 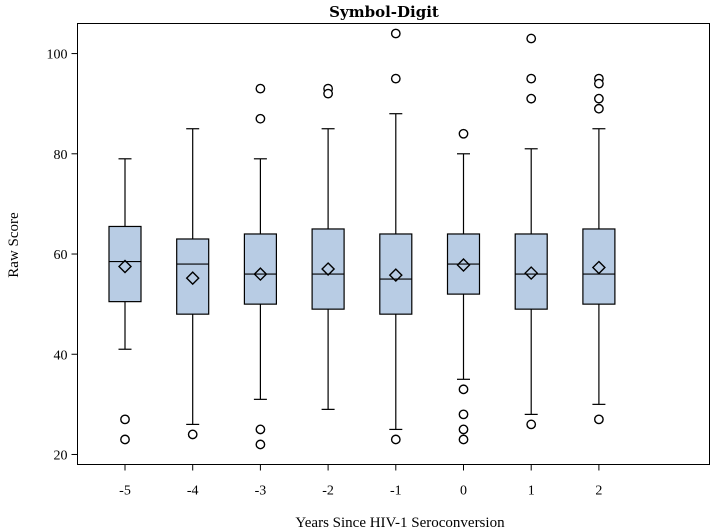 What do you see at coordinates (61, 355) in the screenshot?
I see `y-tick-label: 40` at bounding box center [61, 355].